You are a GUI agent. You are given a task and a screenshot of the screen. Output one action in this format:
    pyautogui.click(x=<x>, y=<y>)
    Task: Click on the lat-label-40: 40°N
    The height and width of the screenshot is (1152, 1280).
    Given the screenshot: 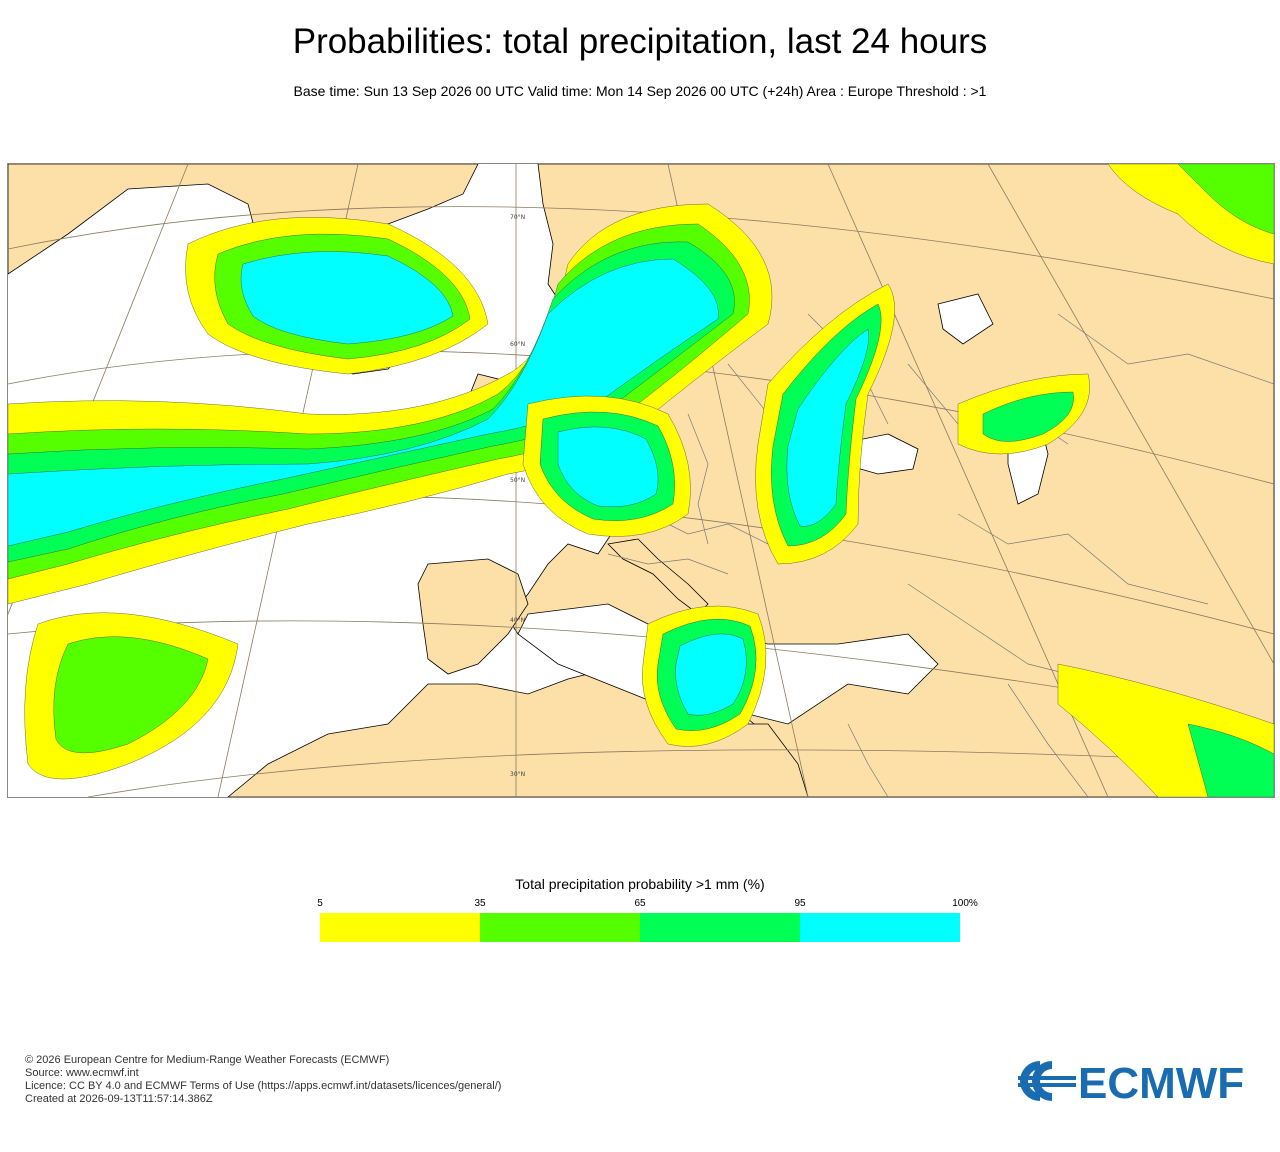 What is the action you would take?
    pyautogui.click(x=517, y=620)
    